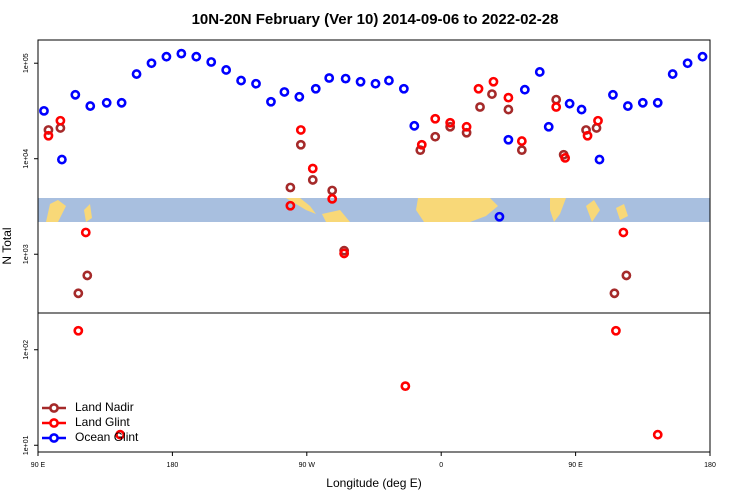  I want to click on y-tick-label: 1e+01, so click(26, 445).